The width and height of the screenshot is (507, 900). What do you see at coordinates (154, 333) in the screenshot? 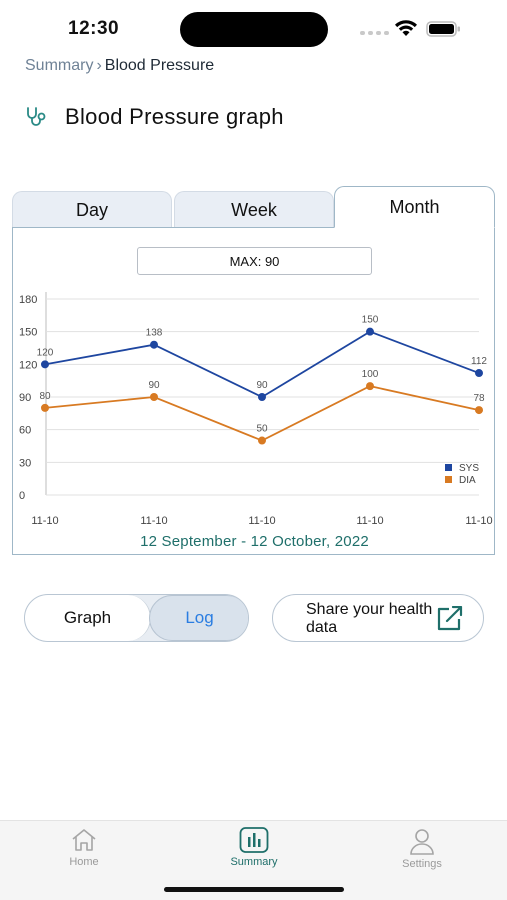
I see `data-label-sys: 138` at bounding box center [154, 333].